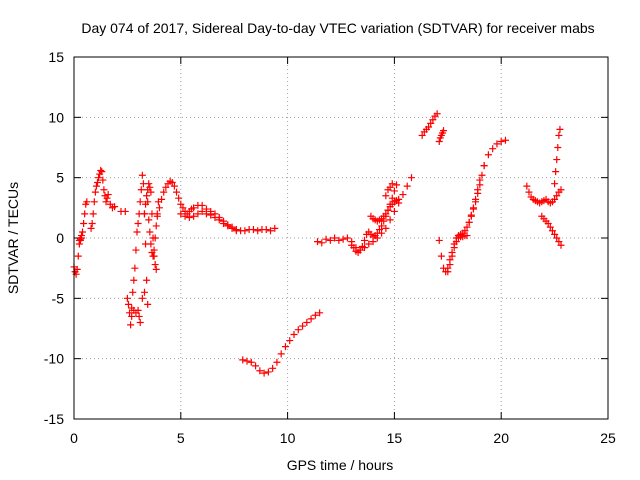 This screenshot has width=640, height=480. I want to click on x-tick-label: 25, so click(608, 438).